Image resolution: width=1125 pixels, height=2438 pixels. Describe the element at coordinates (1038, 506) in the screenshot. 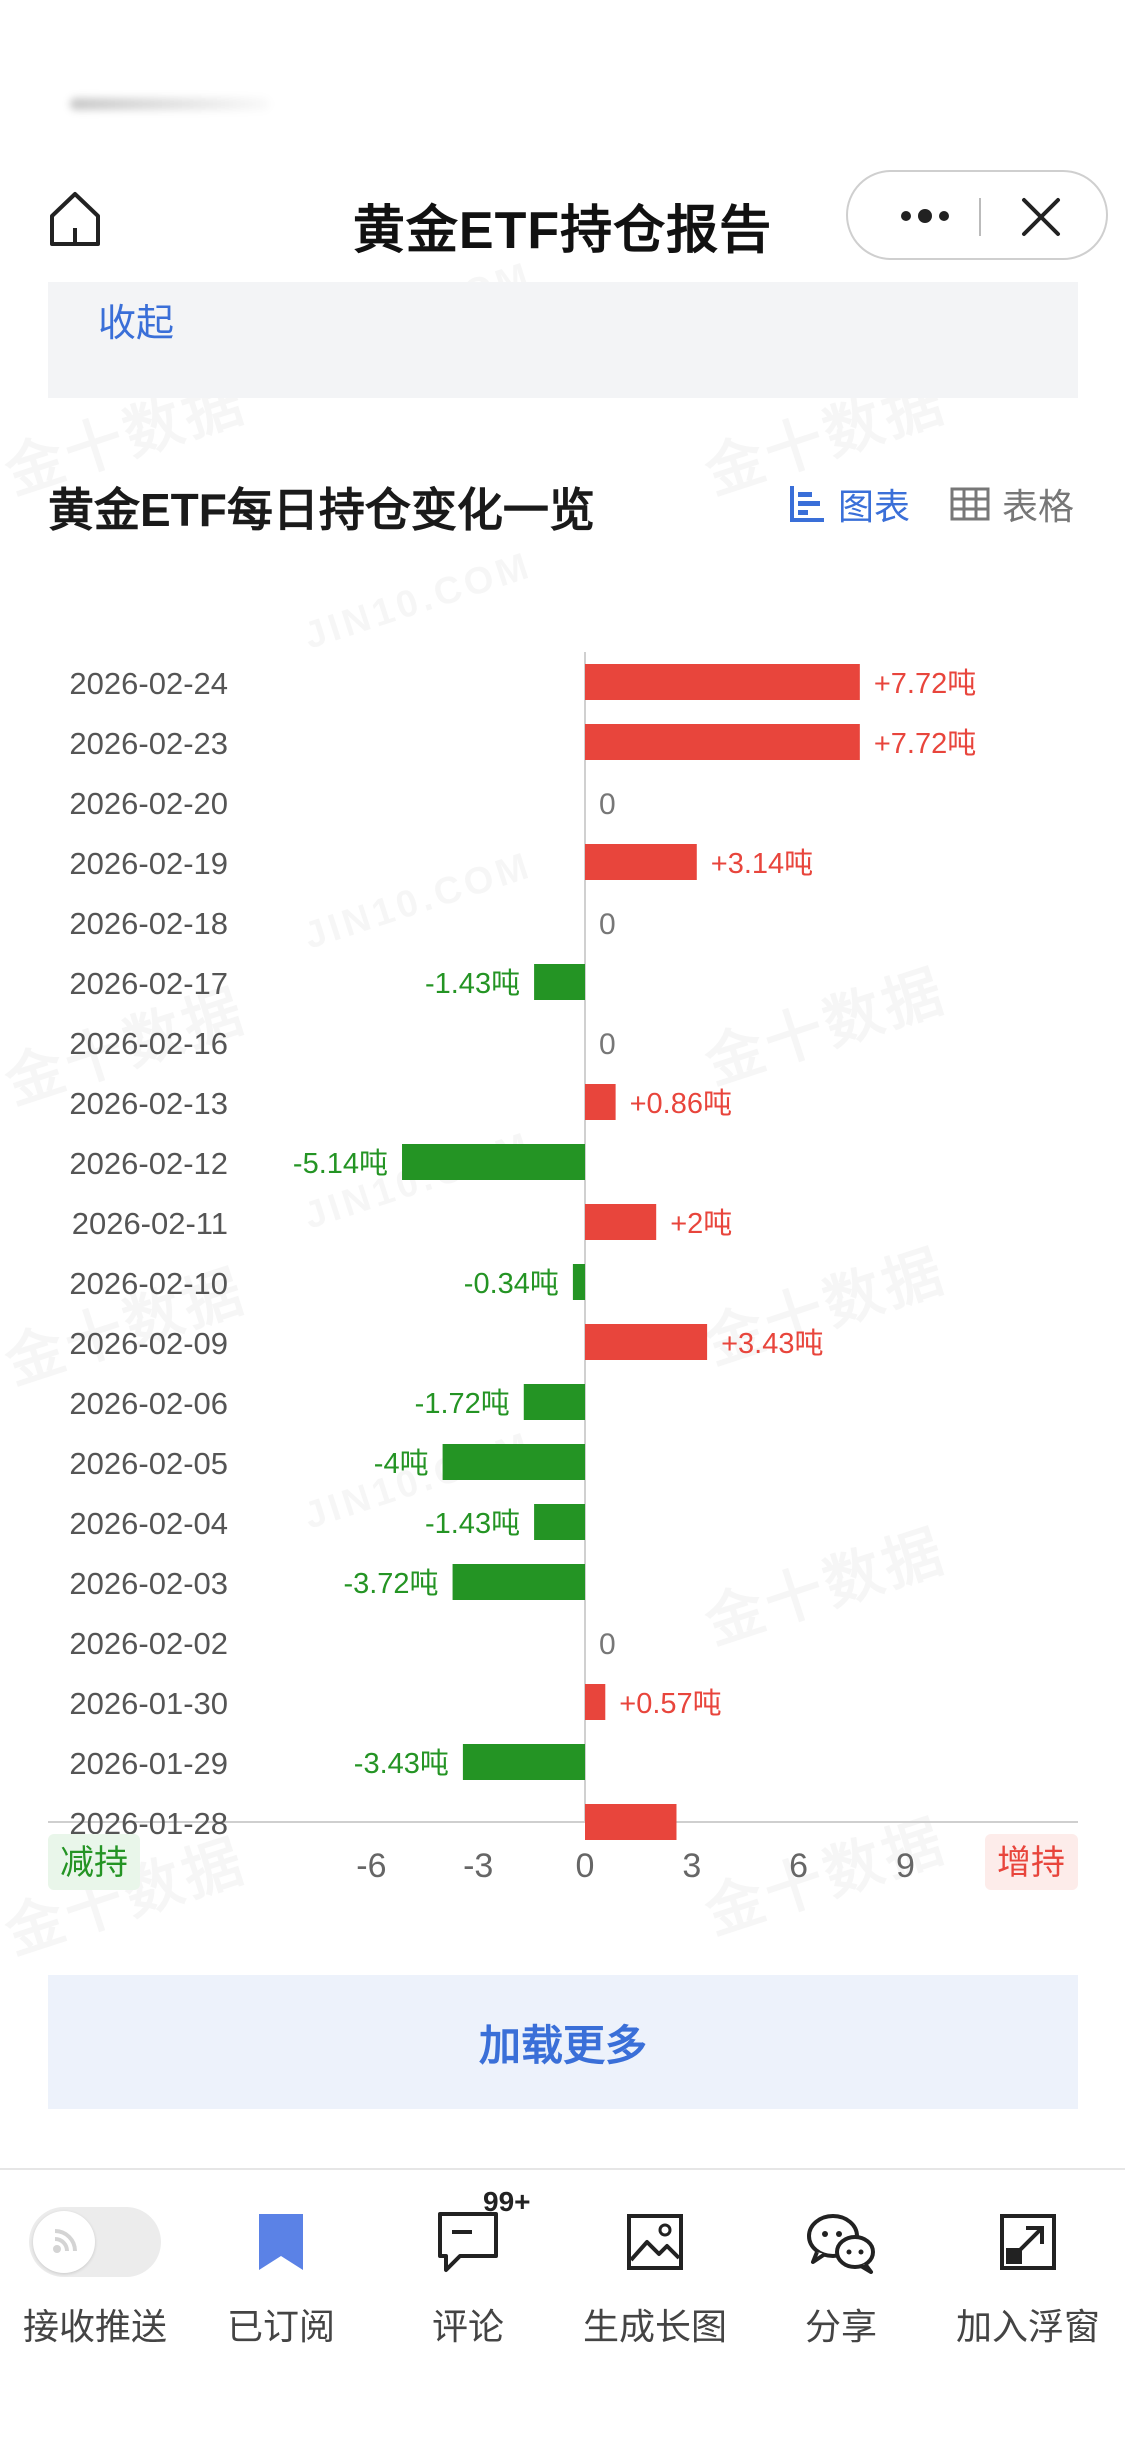

I see `table-view-label: 表格` at that location.